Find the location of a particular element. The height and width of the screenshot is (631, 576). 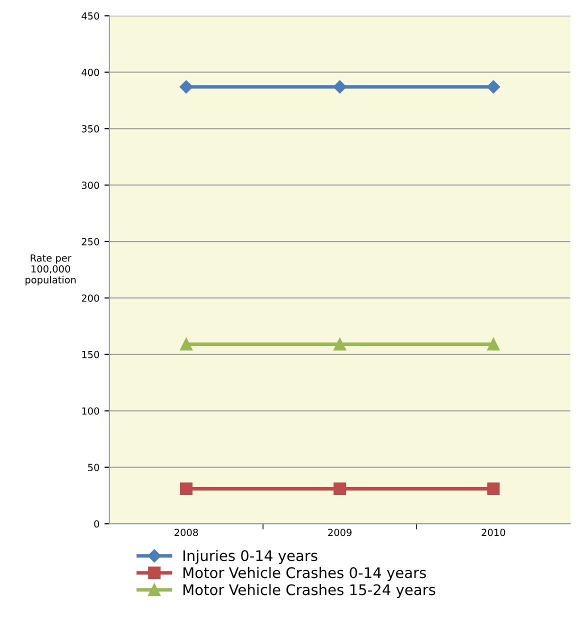

y-tick-label: 350 is located at coordinates (91, 128).